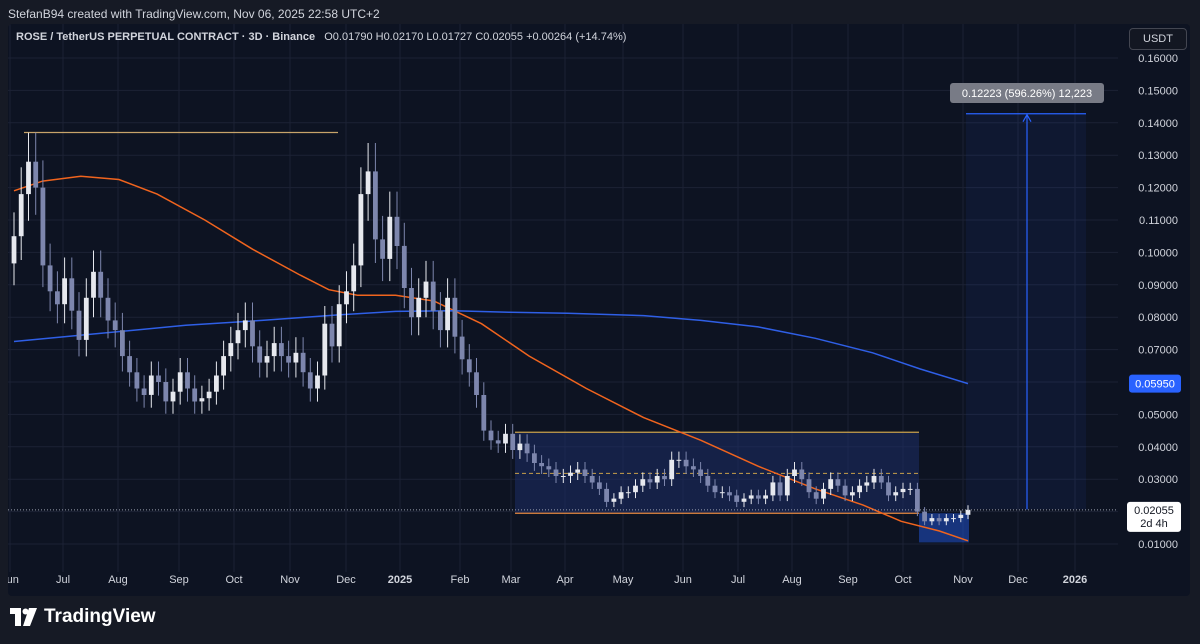 The image size is (1200, 644). Describe the element at coordinates (83, 617) in the screenshot. I see `tradingview-brand: TradingView` at that location.